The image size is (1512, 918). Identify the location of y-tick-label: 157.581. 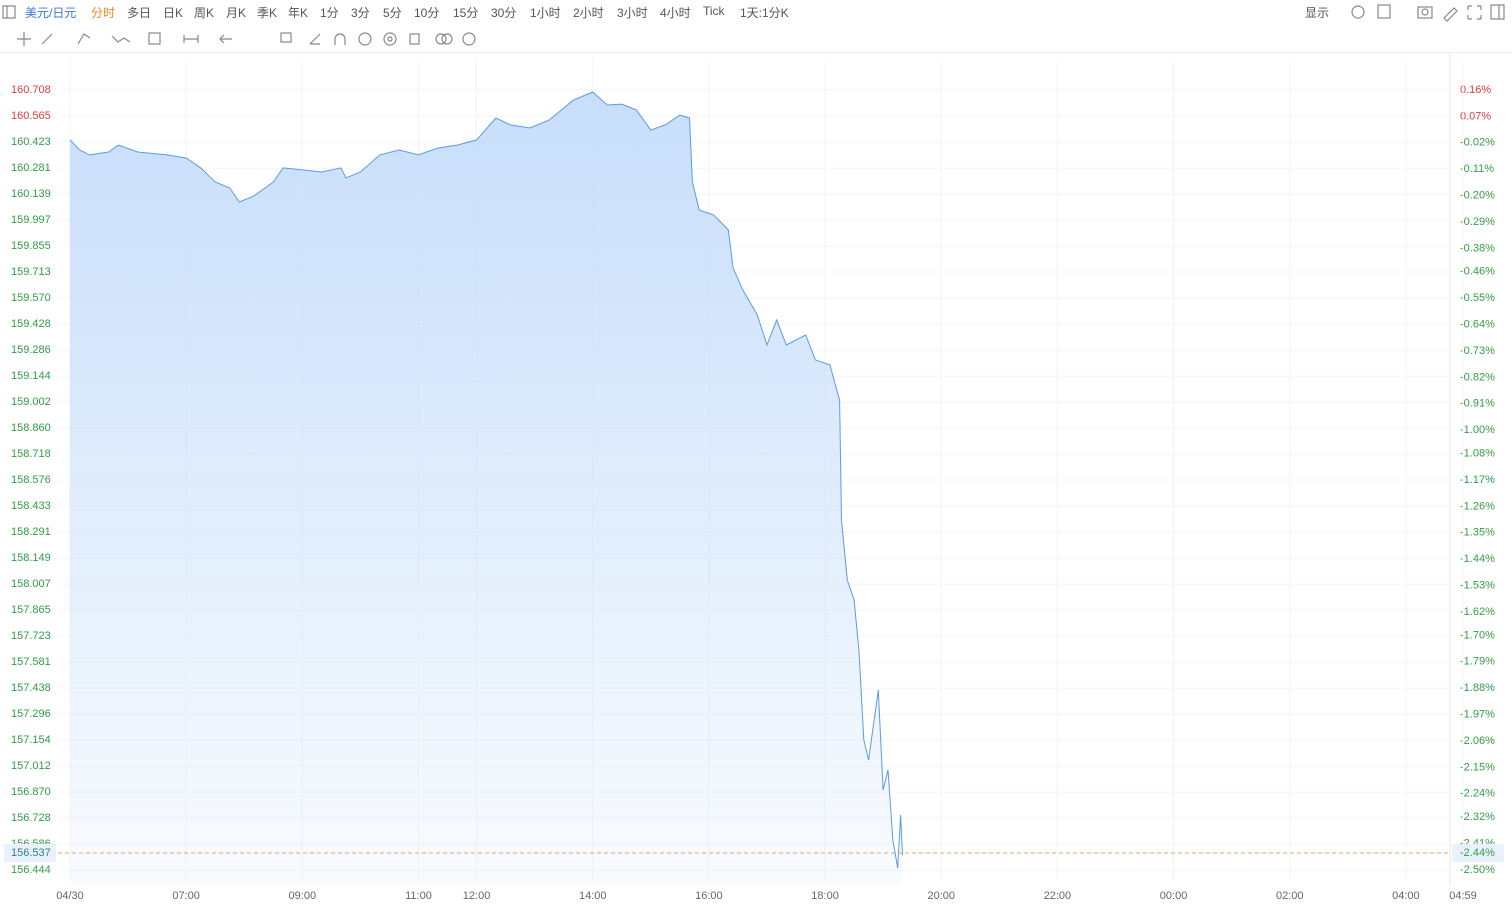
(31, 662).